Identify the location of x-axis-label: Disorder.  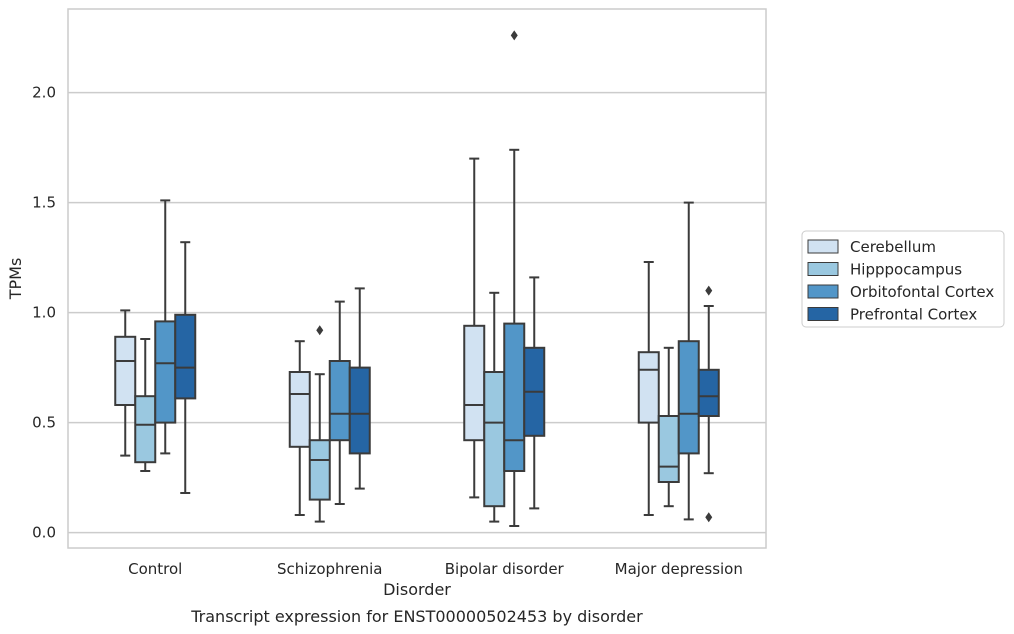
(417, 589).